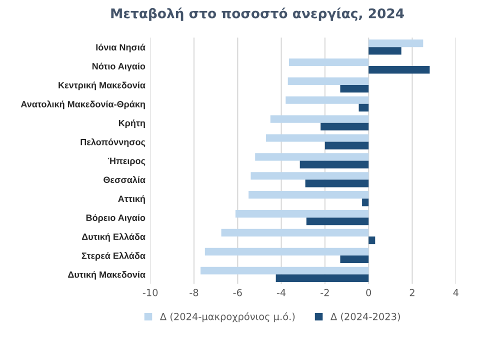 The height and width of the screenshot is (342, 485). I want to click on y-tick-label: Θεσσαλία, so click(125, 180).